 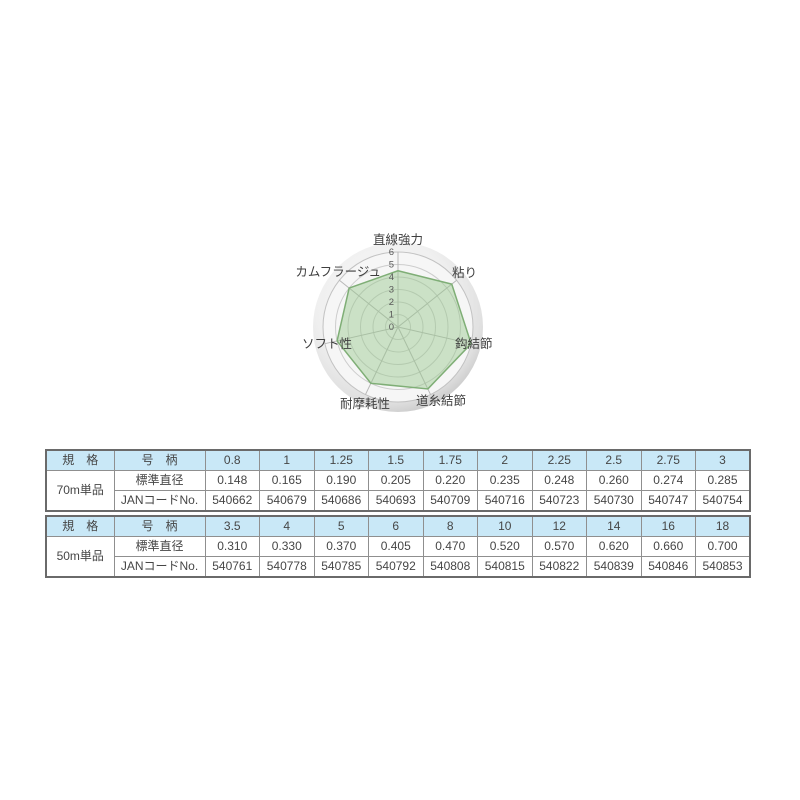 What do you see at coordinates (341, 501) in the screenshot?
I see `jan-code-cell: 540686` at bounding box center [341, 501].